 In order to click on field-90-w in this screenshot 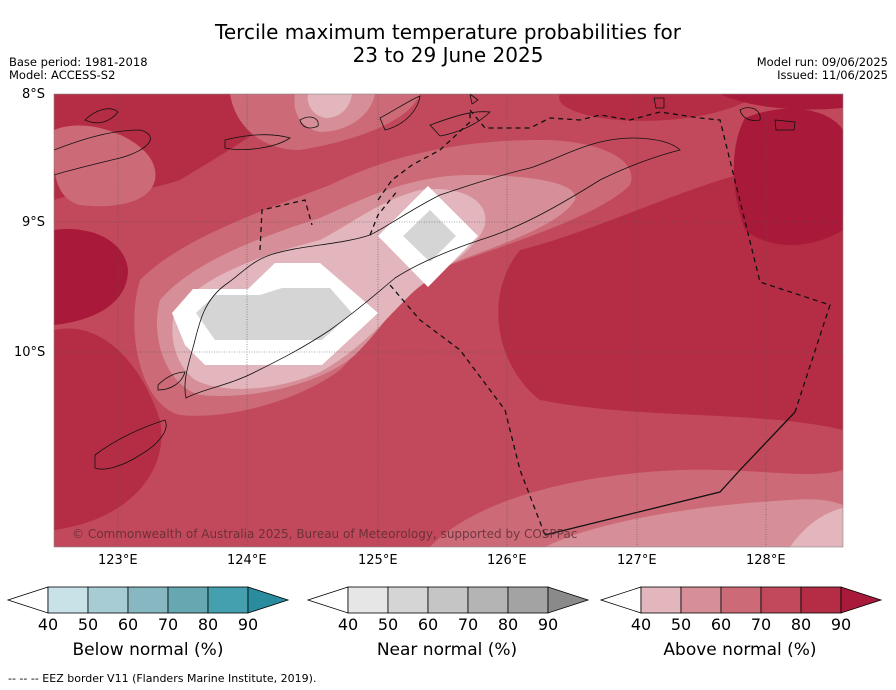, I will do `click(91, 277)`.